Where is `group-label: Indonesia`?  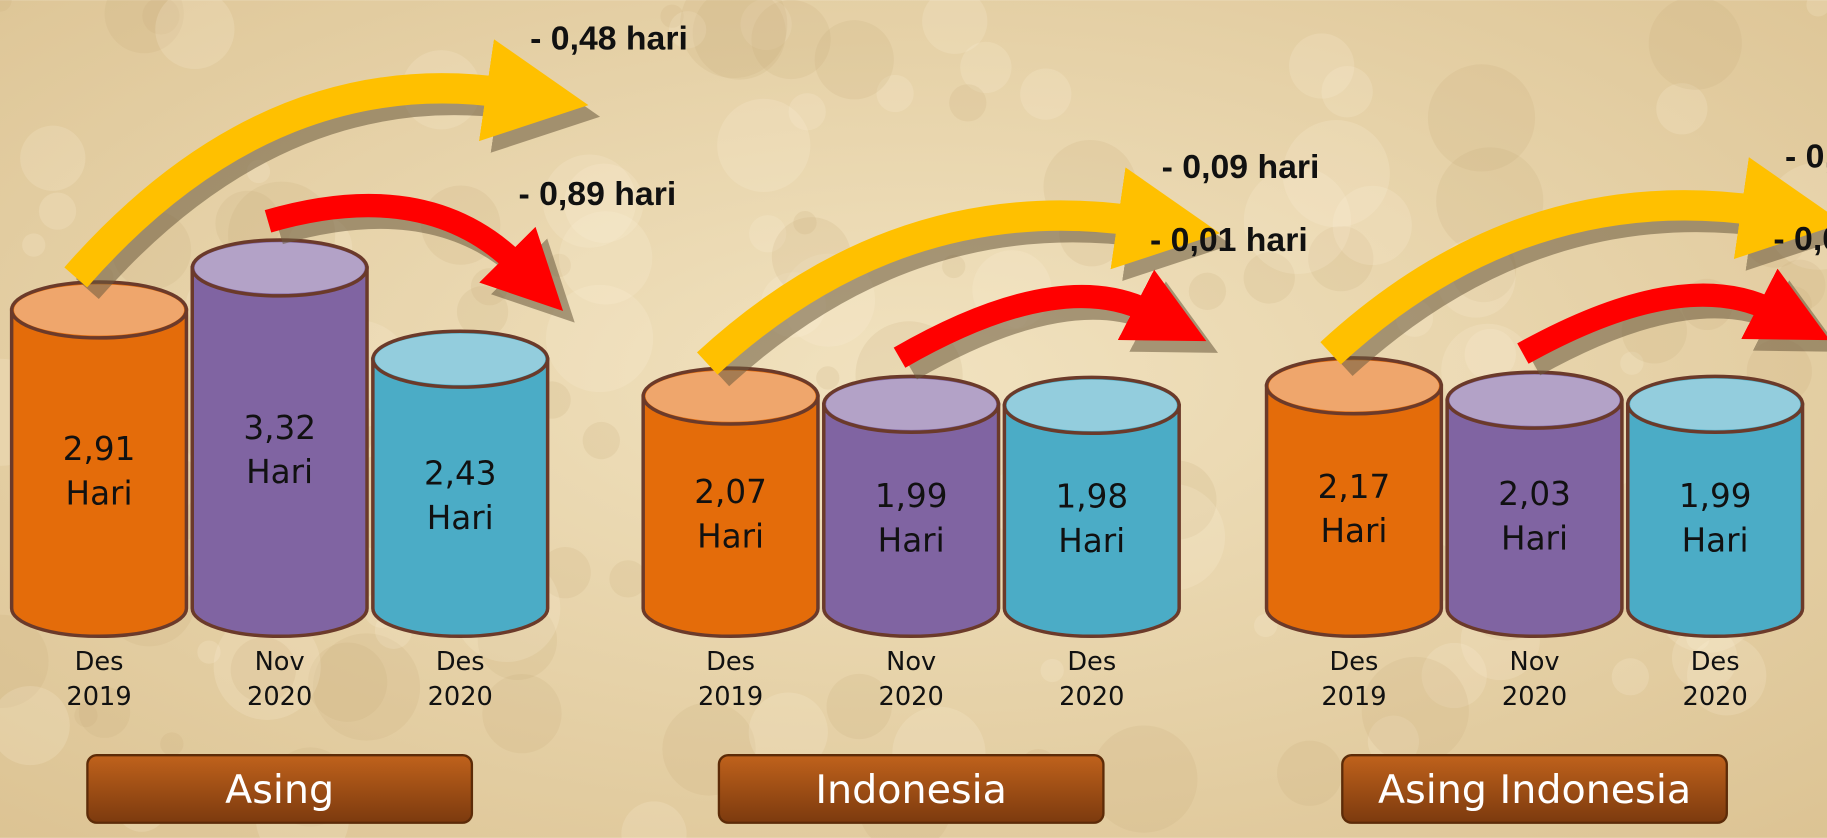 group-label: Indonesia is located at coordinates (911, 790).